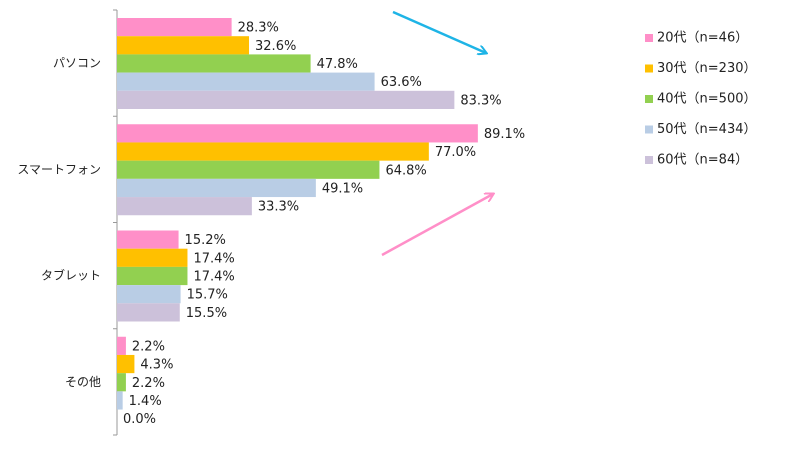 The image size is (800, 451). I want to click on legend-label: 40代（n=500）, so click(707, 99).